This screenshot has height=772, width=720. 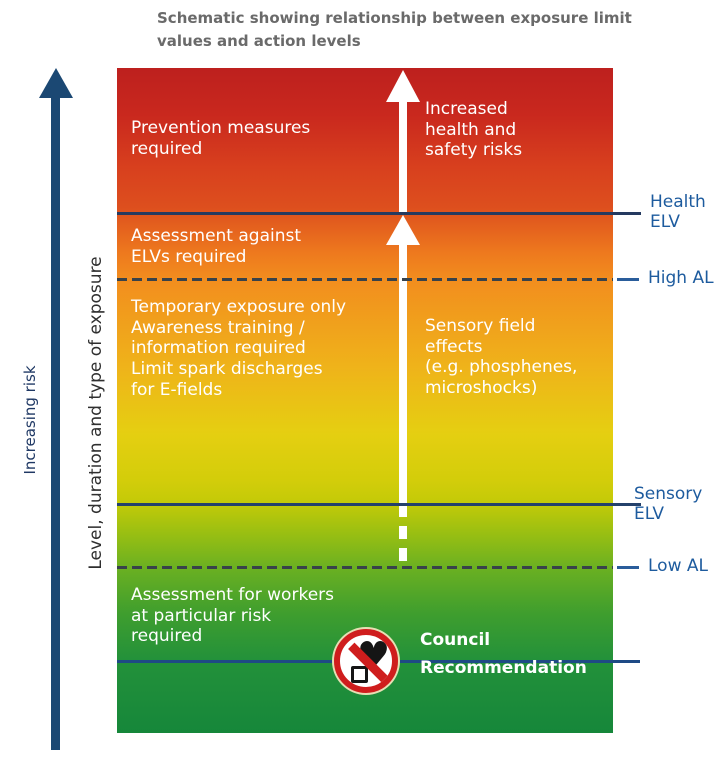 What do you see at coordinates (365, 567) in the screenshot?
I see `low-al-line` at bounding box center [365, 567].